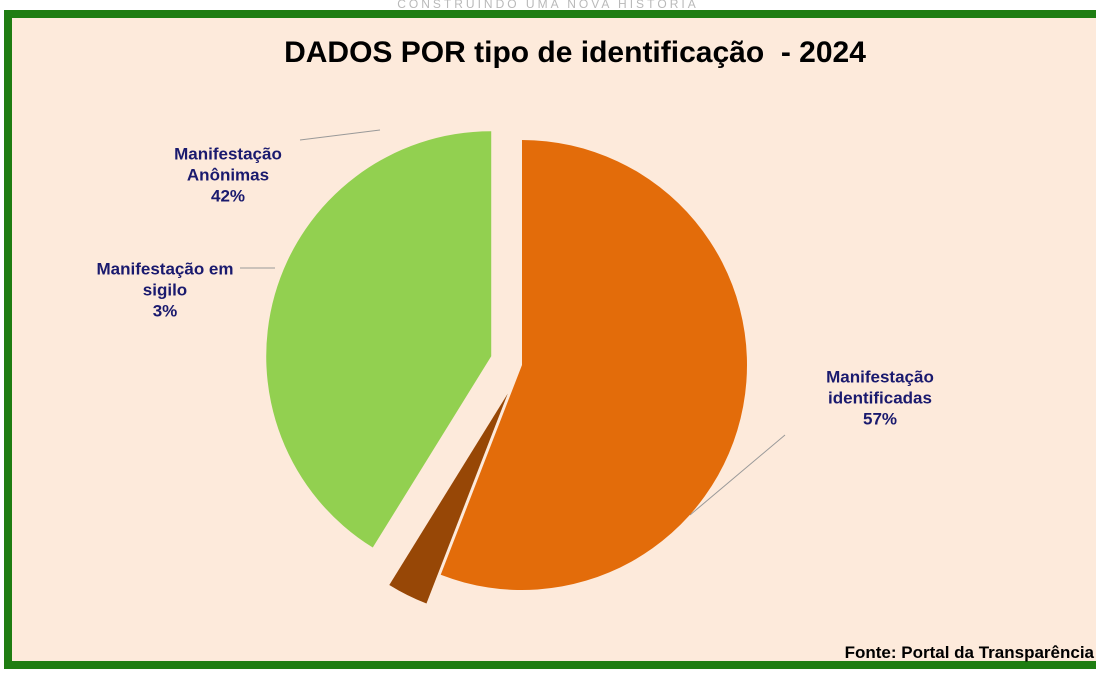 The height and width of the screenshot is (677, 1096). I want to click on category-label: Manifestação em sigilo, so click(165, 279).